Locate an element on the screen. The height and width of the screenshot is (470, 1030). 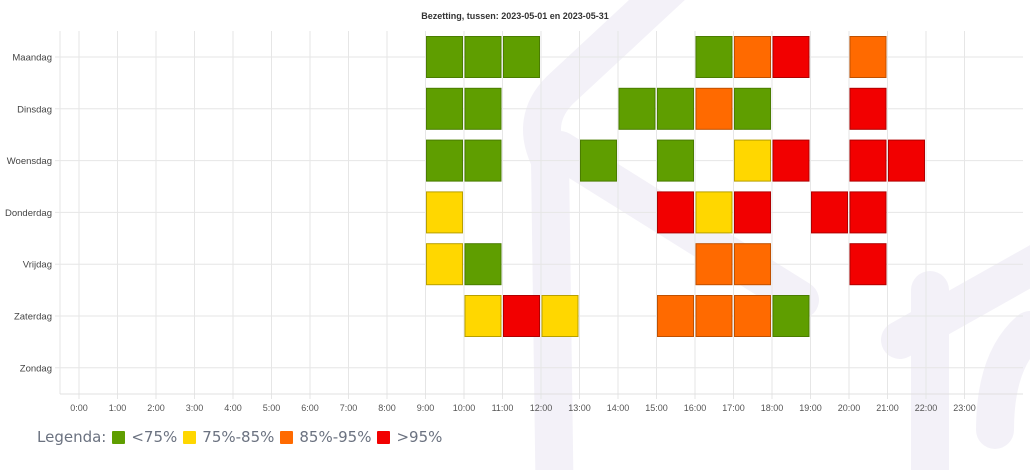
x-tick-label: 23:00 is located at coordinates (964, 408).